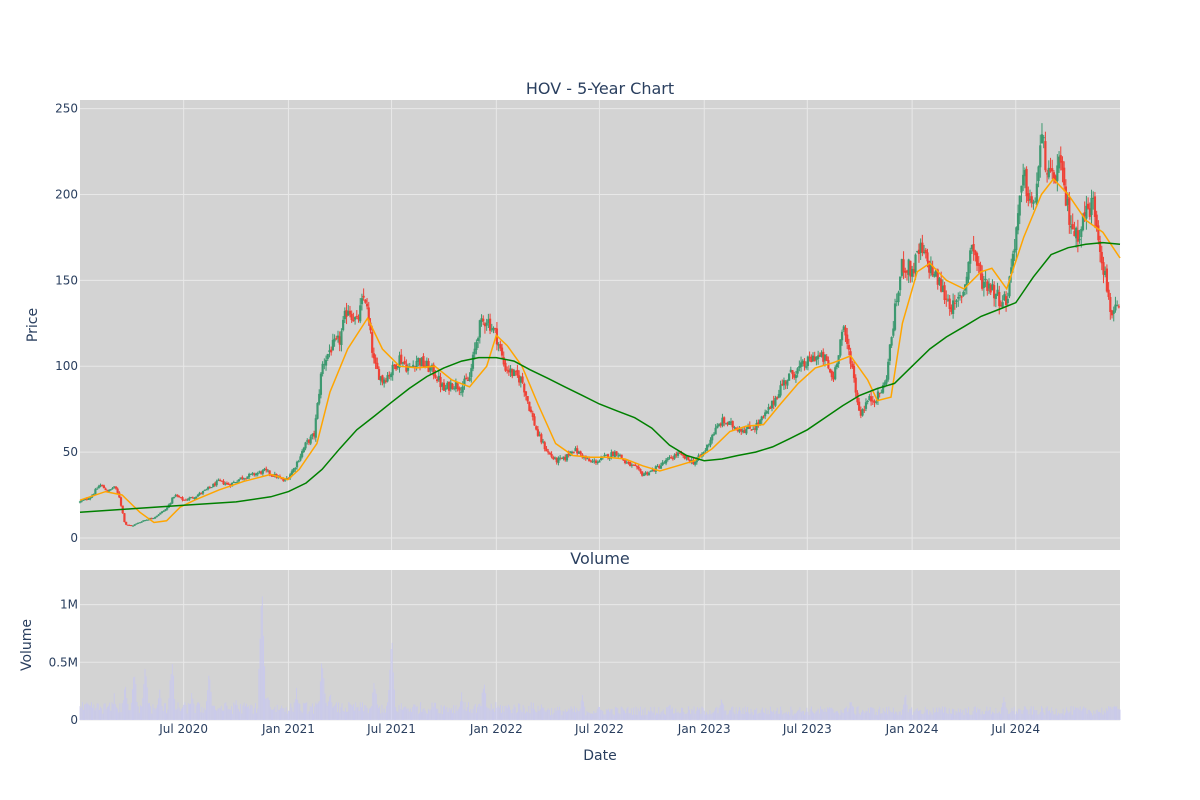  What do you see at coordinates (599, 756) in the screenshot?
I see `x-axis-title: Date` at bounding box center [599, 756].